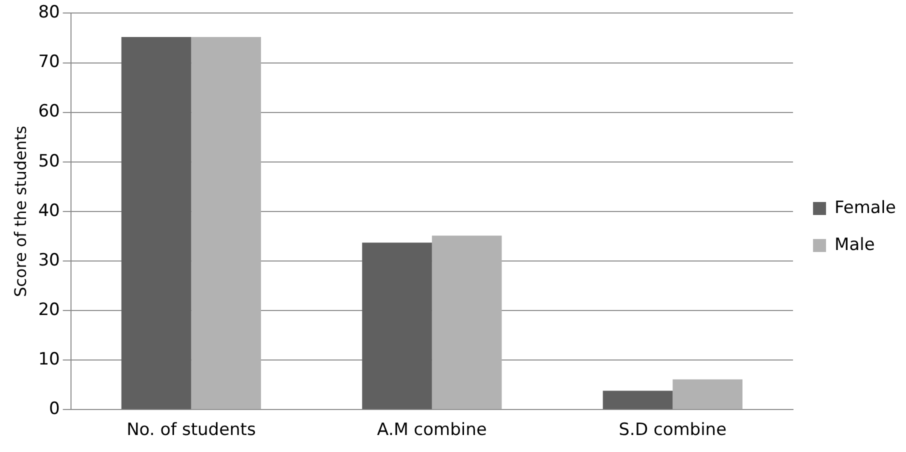 This screenshot has height=452, width=906. What do you see at coordinates (854, 244) in the screenshot?
I see `legend-label: Male` at bounding box center [854, 244].